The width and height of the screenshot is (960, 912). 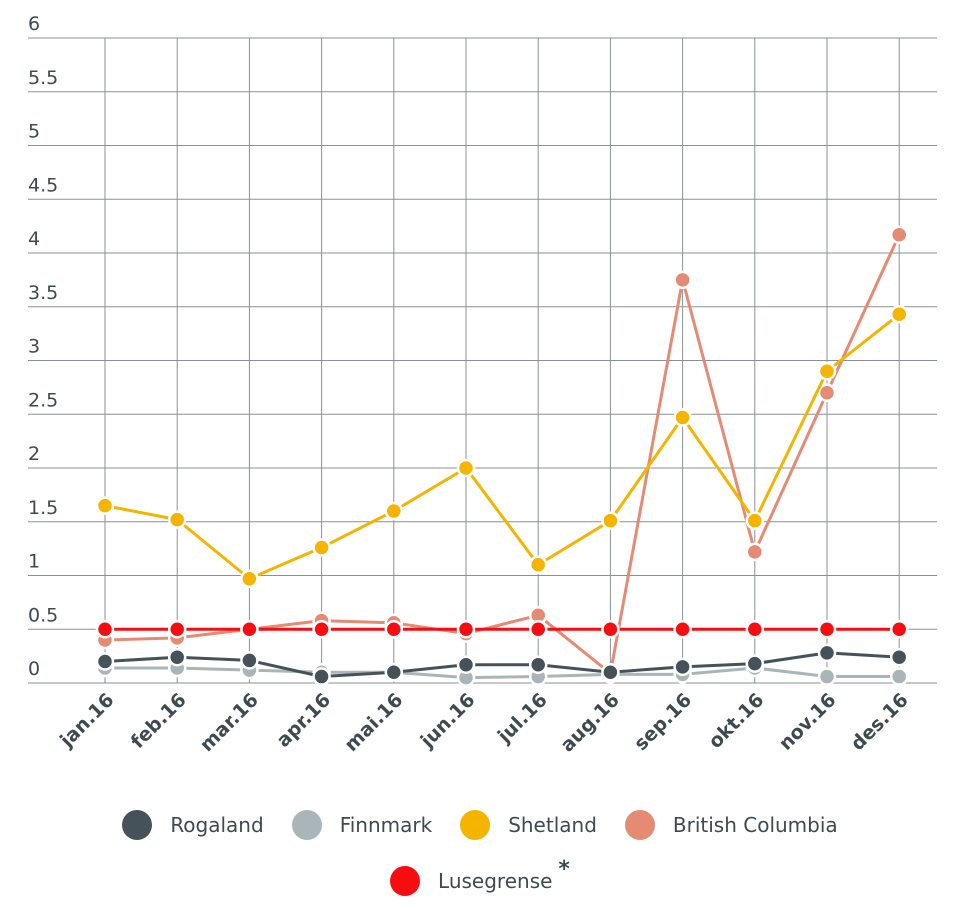 What do you see at coordinates (502, 673) in the screenshot?
I see `series-line-finnmark` at bounding box center [502, 673].